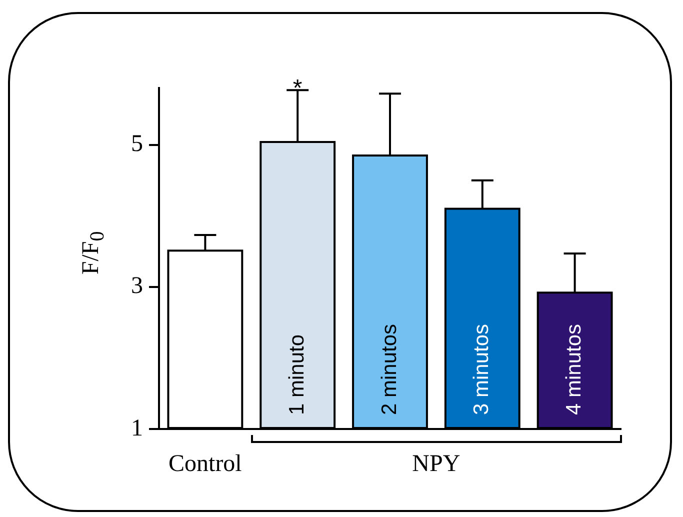 The image size is (683, 517). Describe the element at coordinates (389, 369) in the screenshot. I see `x-tick-label: 2 minutos` at that location.